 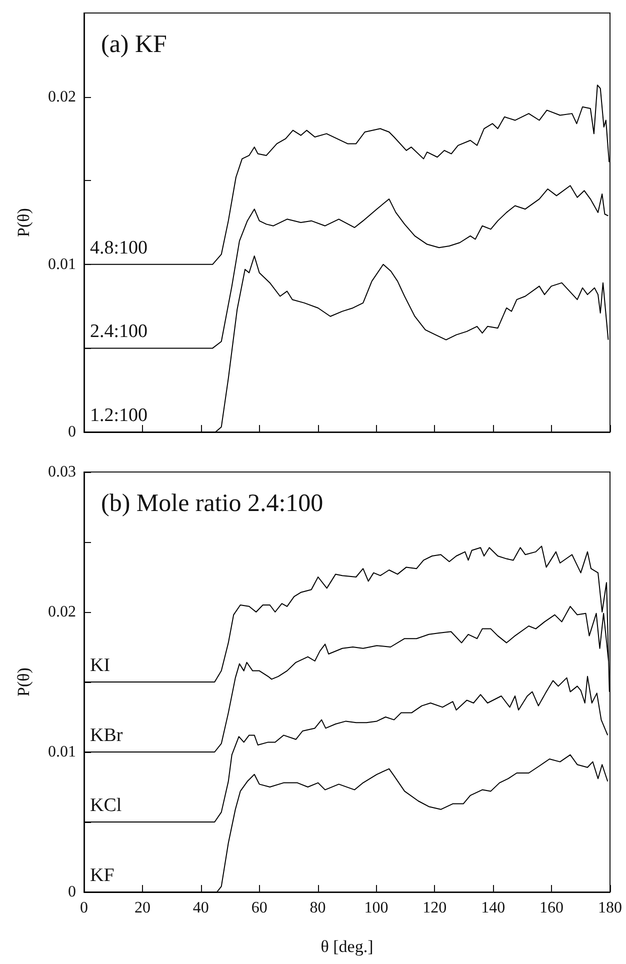 What do you see at coordinates (142, 908) in the screenshot?
I see `x-tick-label: 20` at bounding box center [142, 908].